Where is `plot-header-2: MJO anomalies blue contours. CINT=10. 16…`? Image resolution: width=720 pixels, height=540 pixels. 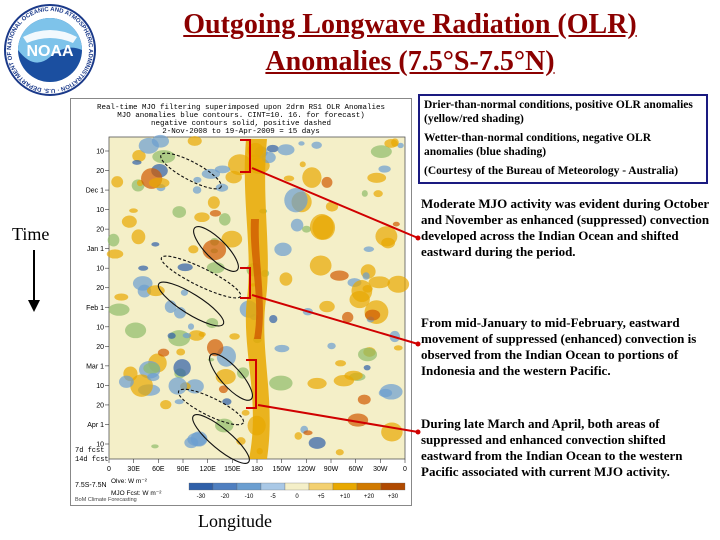 plot-header-2: MJO anomalies blue contours. CINT=10. 16… is located at coordinates (241, 116).